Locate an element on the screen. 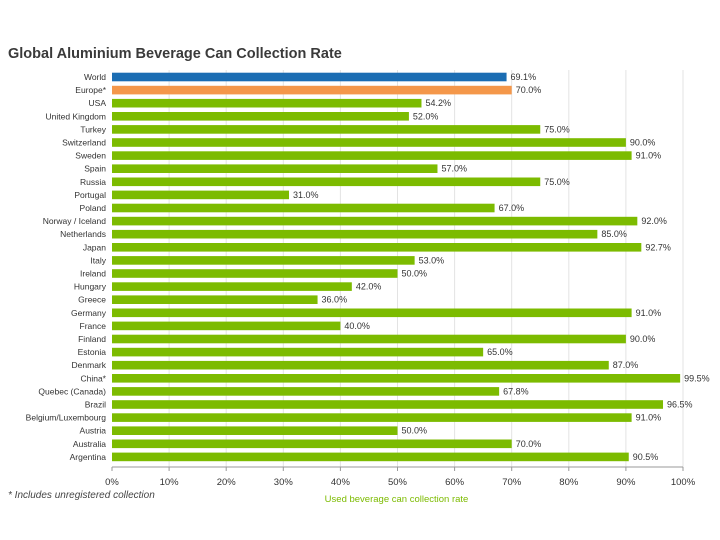 This screenshot has width=720, height=540. x-tick-label: 40% is located at coordinates (341, 482).